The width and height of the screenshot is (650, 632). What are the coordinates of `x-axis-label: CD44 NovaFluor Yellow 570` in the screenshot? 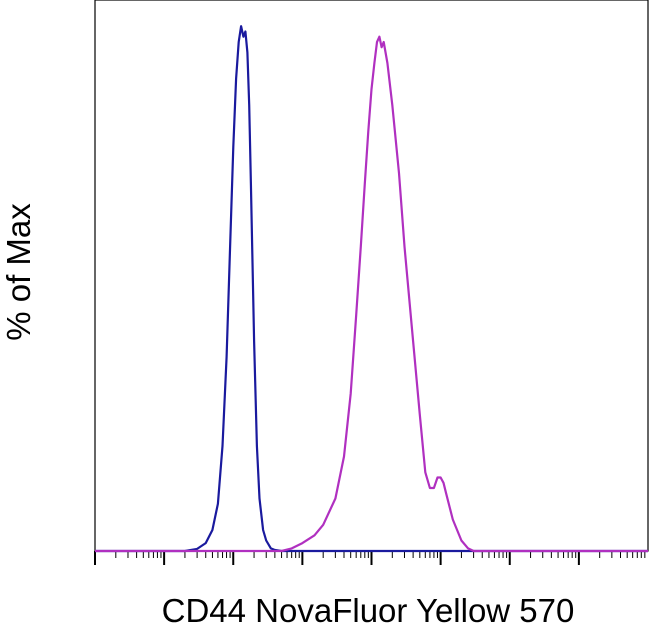 It's located at (368, 610).